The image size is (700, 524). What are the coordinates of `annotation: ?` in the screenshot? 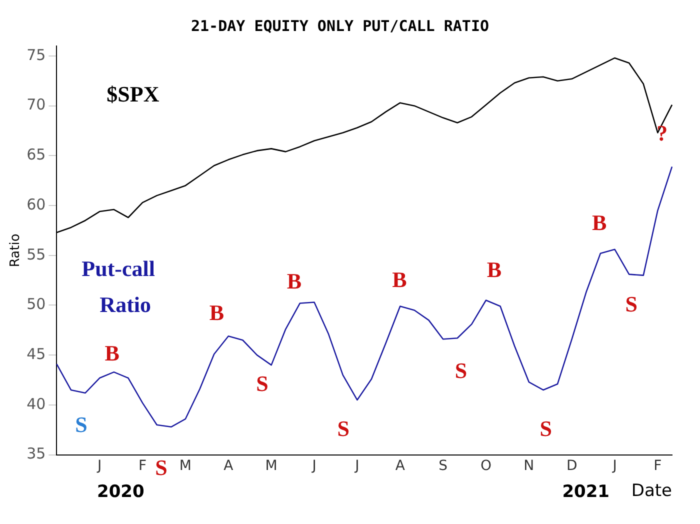 It's located at (662, 133).